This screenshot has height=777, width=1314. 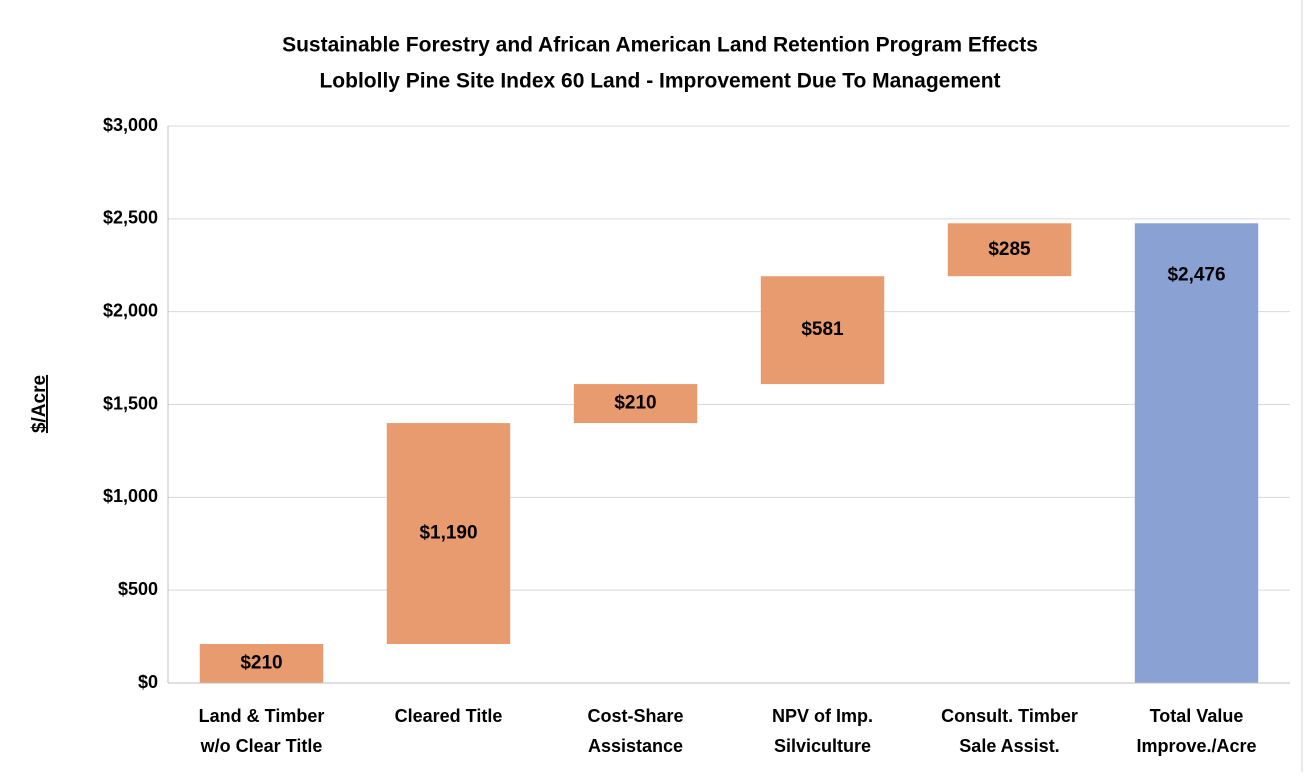 I want to click on value-label: $2,476, so click(x=1196, y=274).